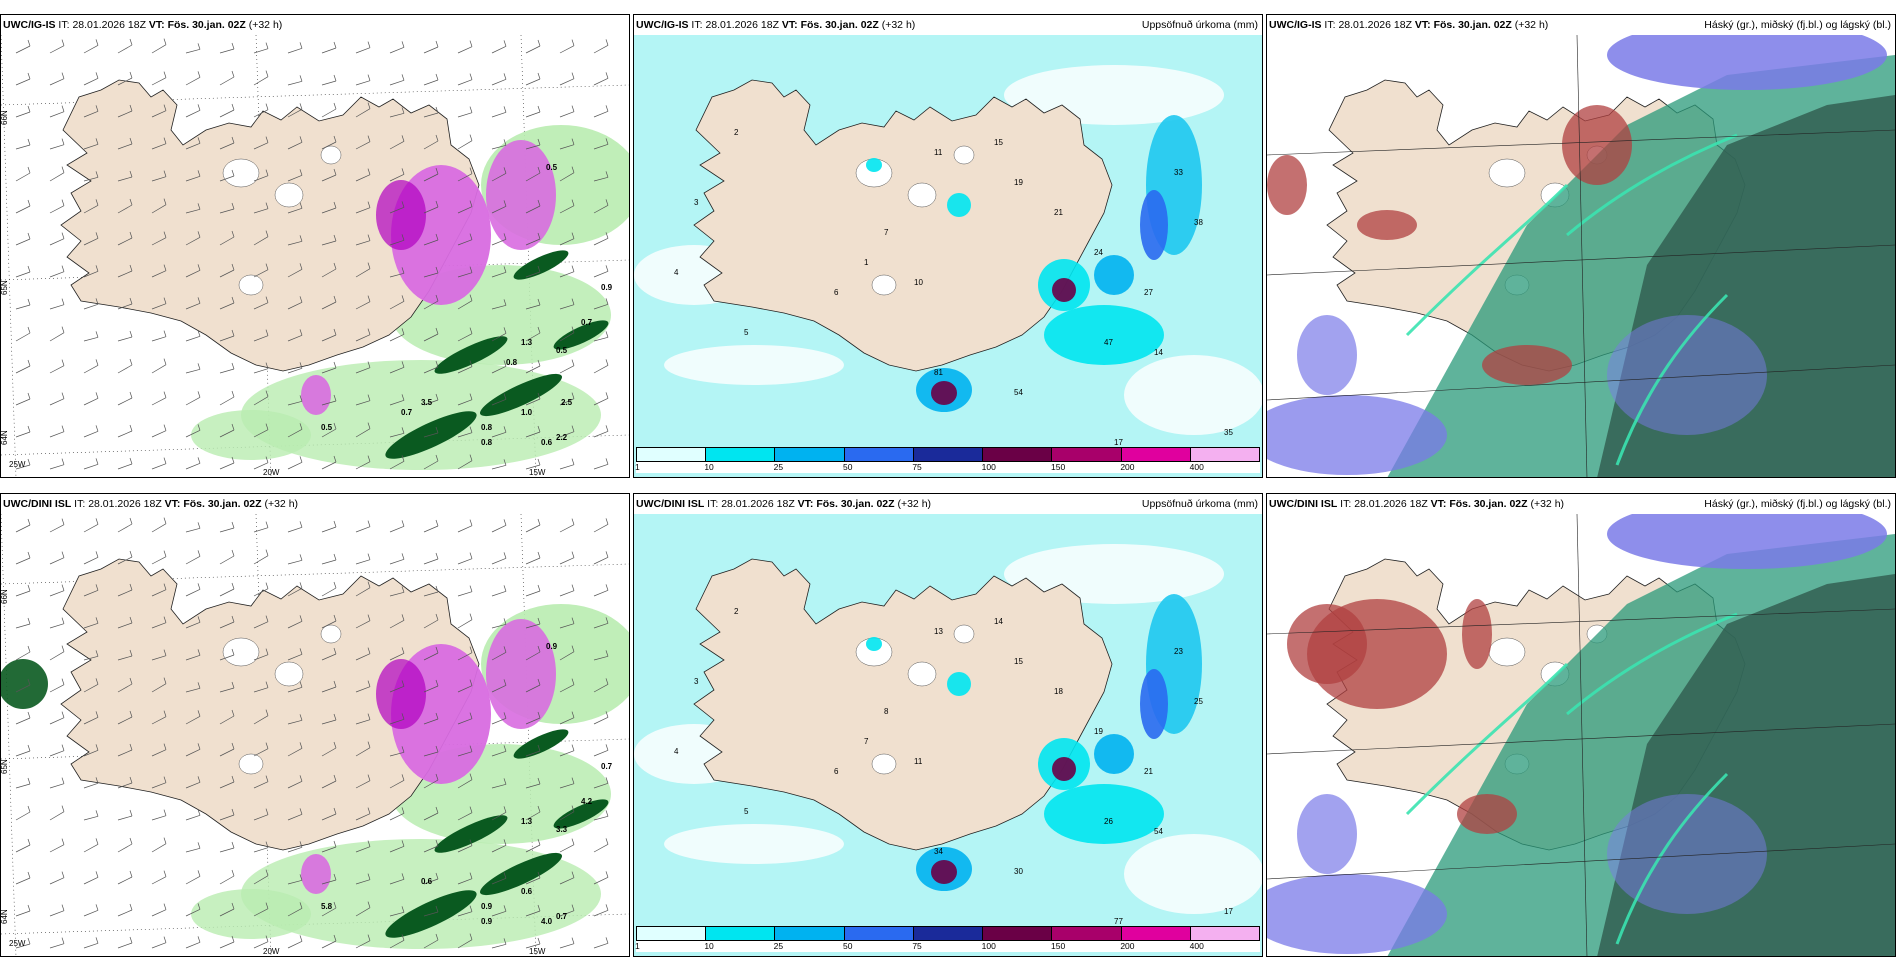  Describe the element at coordinates (1375, 25) in the screenshot. I see `init-time: 28.01.2026 18Z` at that location.